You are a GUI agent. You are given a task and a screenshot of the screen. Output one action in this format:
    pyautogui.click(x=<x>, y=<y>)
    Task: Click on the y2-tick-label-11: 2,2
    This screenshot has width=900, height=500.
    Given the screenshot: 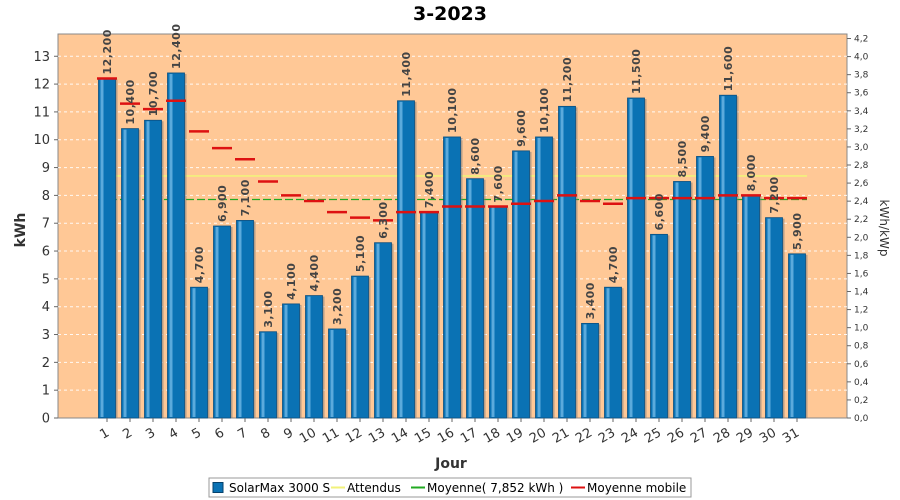 What is the action you would take?
    pyautogui.click(x=861, y=220)
    